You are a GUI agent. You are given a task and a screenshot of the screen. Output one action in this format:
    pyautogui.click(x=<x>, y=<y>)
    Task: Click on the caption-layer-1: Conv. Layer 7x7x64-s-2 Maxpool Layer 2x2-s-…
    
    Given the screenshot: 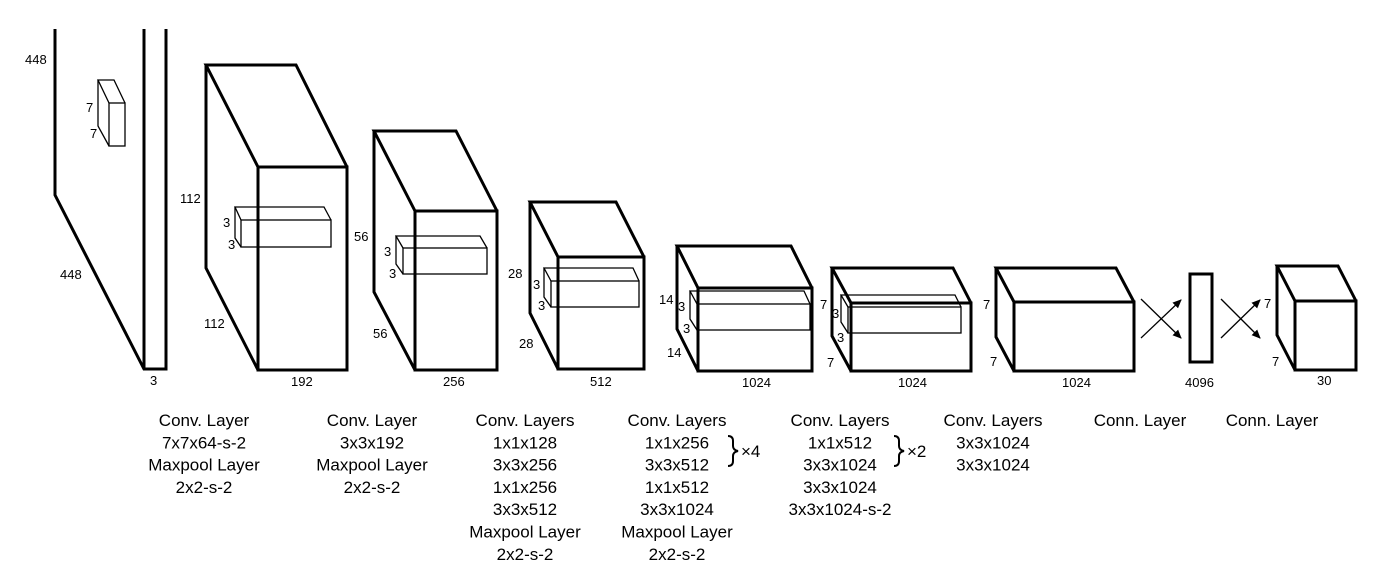 What is the action you would take?
    pyautogui.click(x=204, y=454)
    